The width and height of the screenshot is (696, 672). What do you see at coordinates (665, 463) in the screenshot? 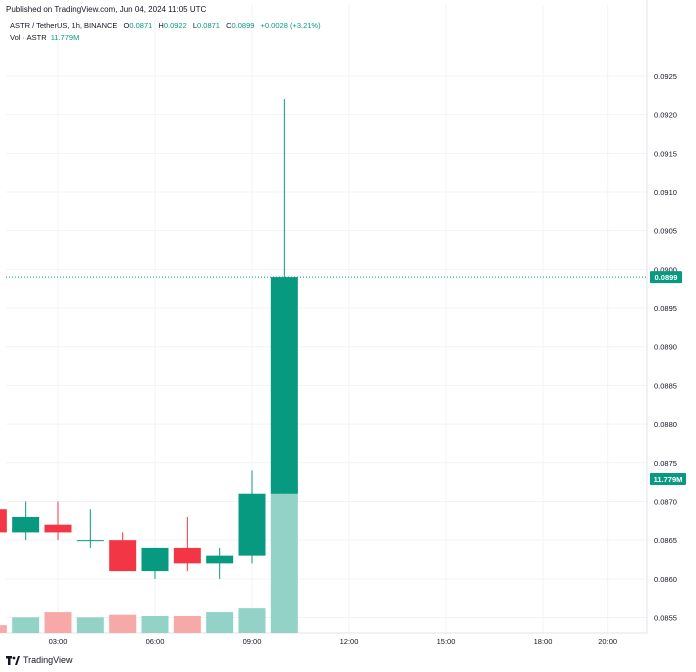
I see `price-tick-label: 0.0875` at bounding box center [665, 463].